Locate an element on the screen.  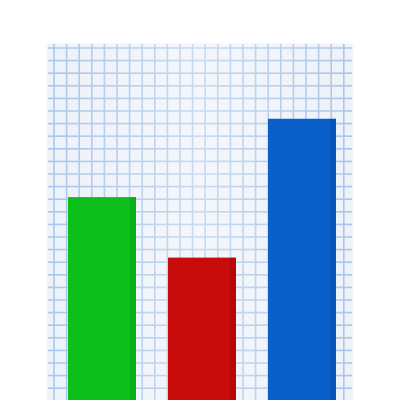
red-bar-body is located at coordinates (202, 328).